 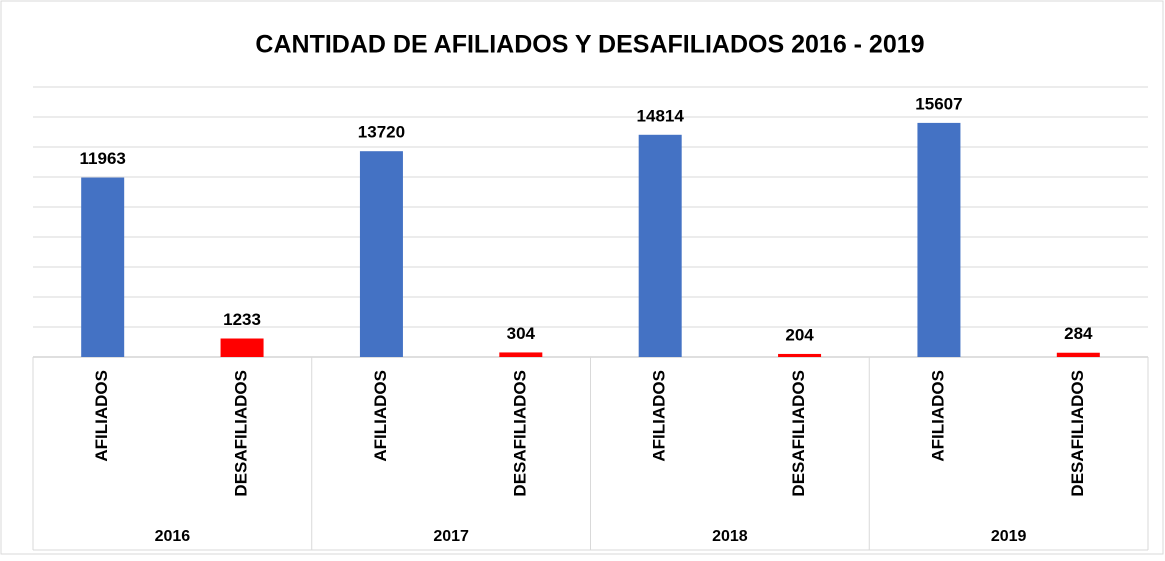 I want to click on x-group-label: 2018, so click(x=730, y=536).